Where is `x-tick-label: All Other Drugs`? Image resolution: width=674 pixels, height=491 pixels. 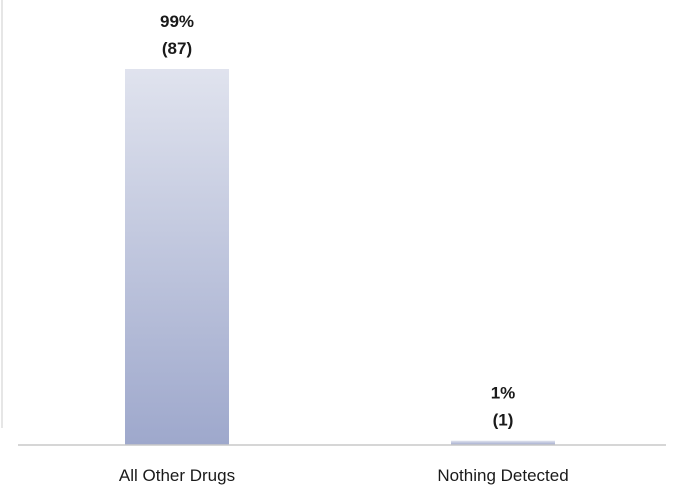
x-tick-label: All Other Drugs is located at coordinates (177, 475).